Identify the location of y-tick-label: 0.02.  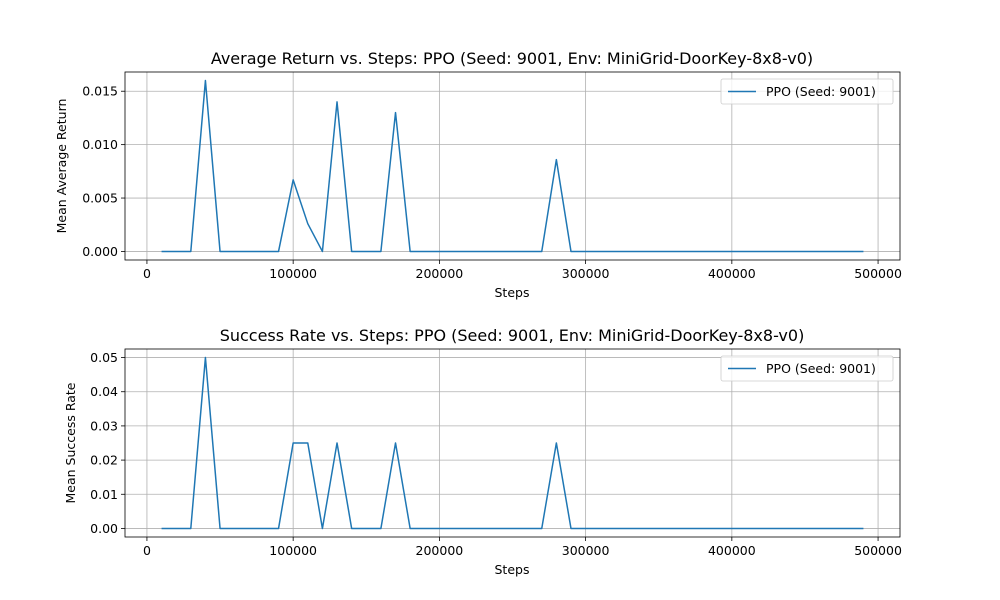
(104, 460).